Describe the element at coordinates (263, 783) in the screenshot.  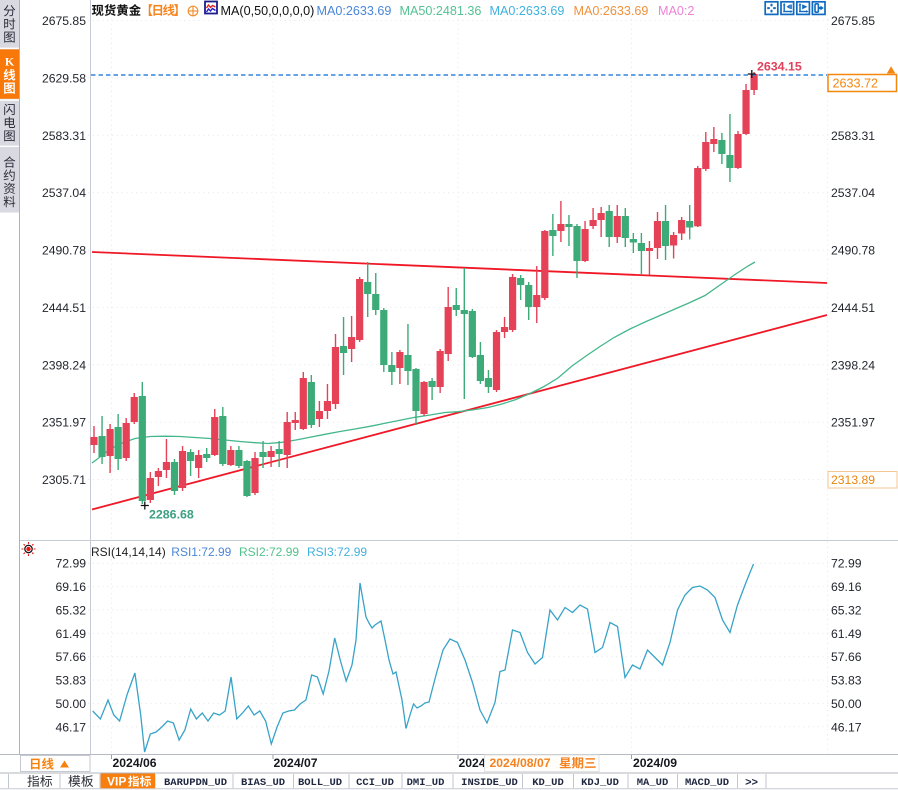
I see `svg-text: BIAS_UD` at that location.